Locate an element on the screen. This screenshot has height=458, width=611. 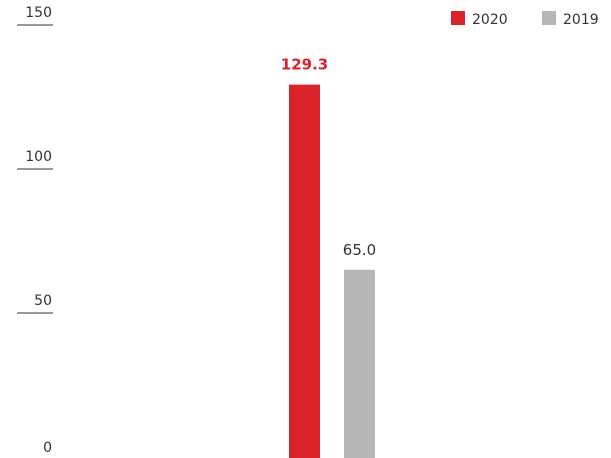
legend: 2020 2019 is located at coordinates (525, 19).